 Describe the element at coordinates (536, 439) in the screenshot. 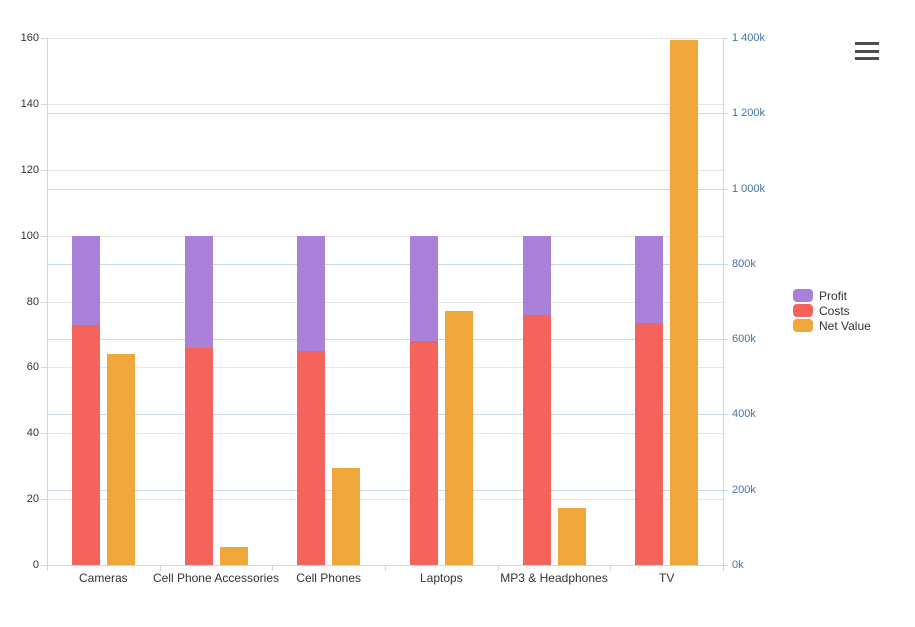

I see `bar-costs-mp3-headphones` at that location.